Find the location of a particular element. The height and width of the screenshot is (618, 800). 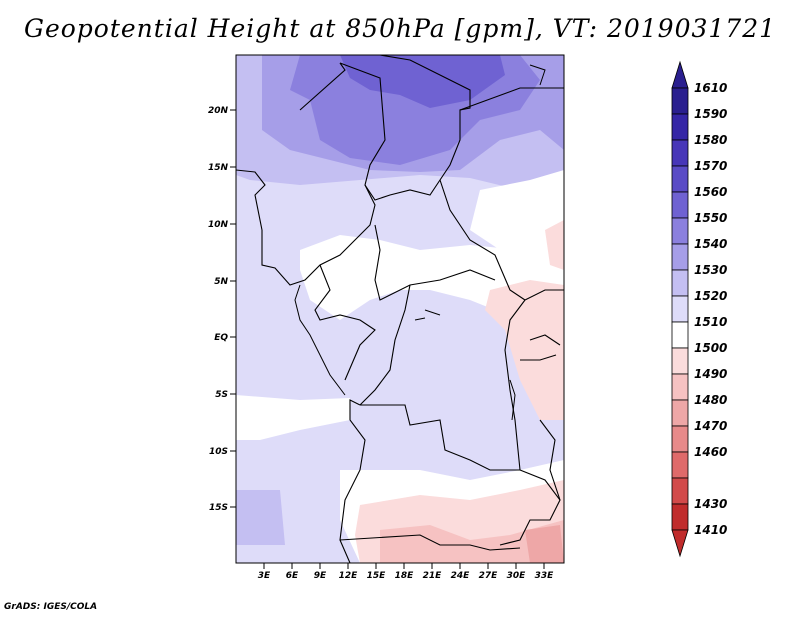

lon-label-33e: 33E is located at coordinates (545, 576).